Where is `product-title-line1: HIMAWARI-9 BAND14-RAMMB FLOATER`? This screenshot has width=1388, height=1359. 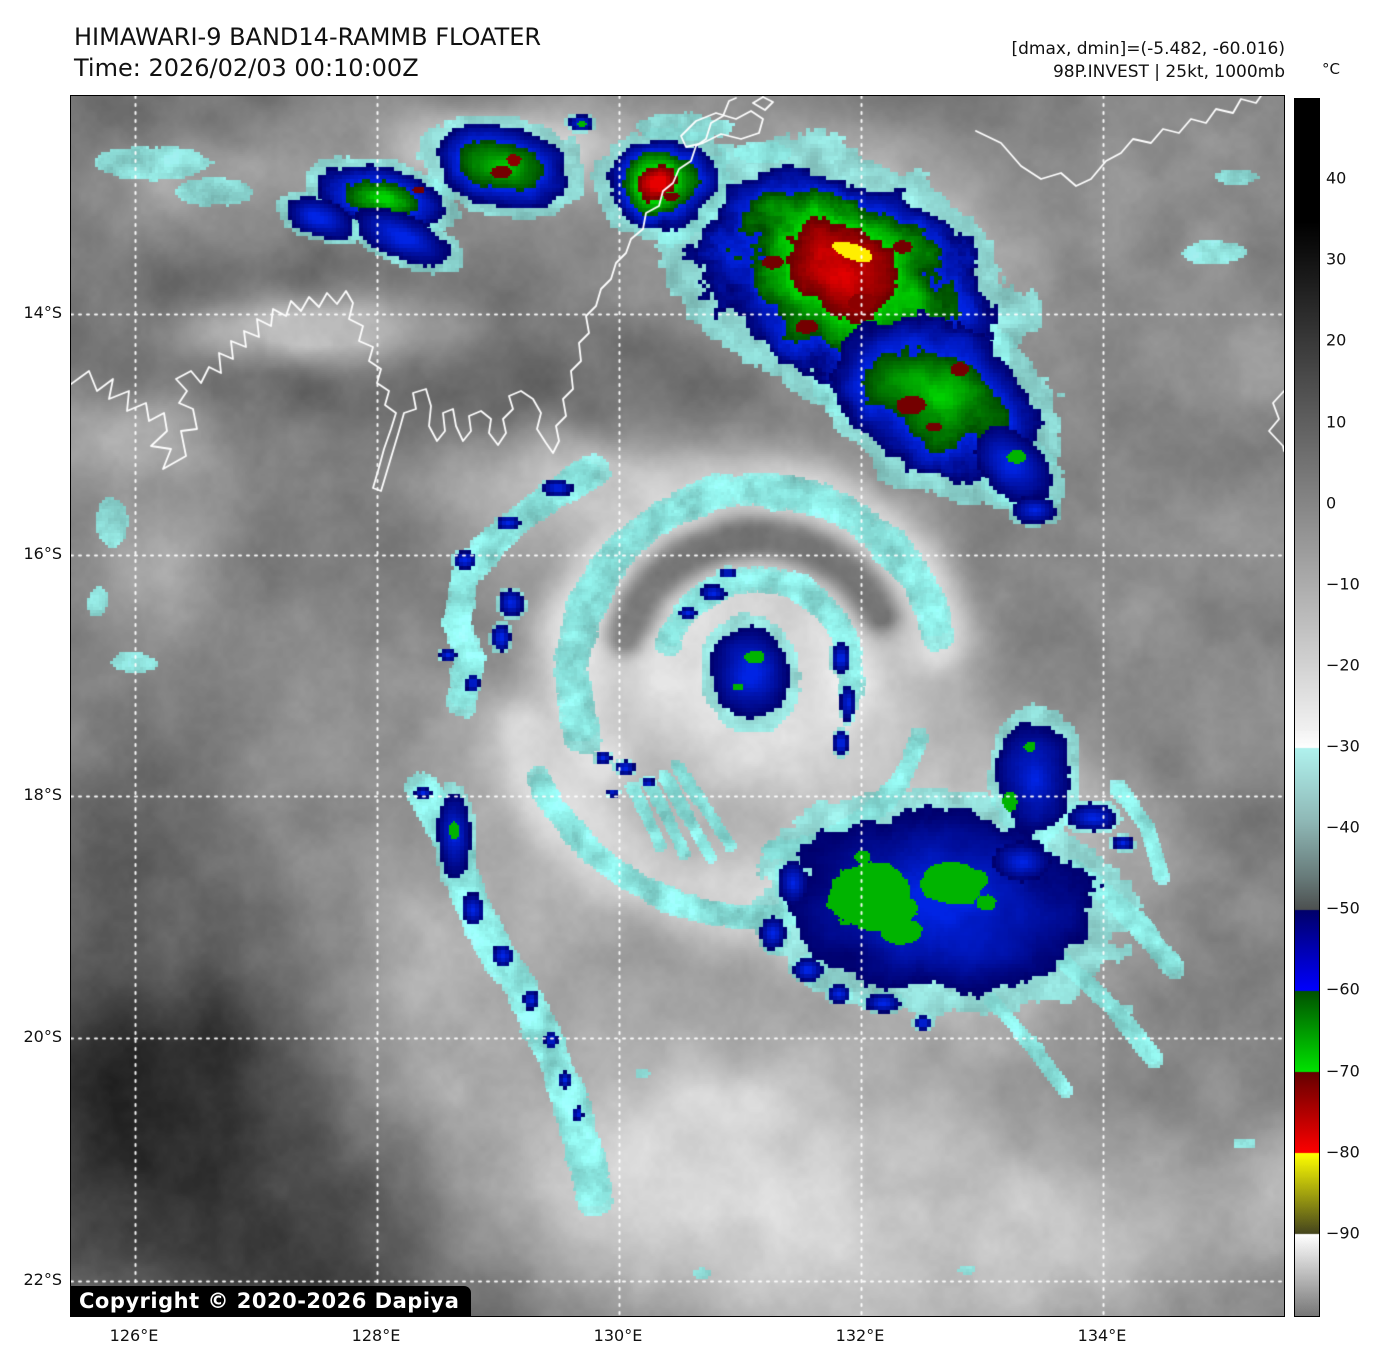 product-title-line1: HIMAWARI-9 BAND14-RAMMB FLOATER is located at coordinates (308, 37).